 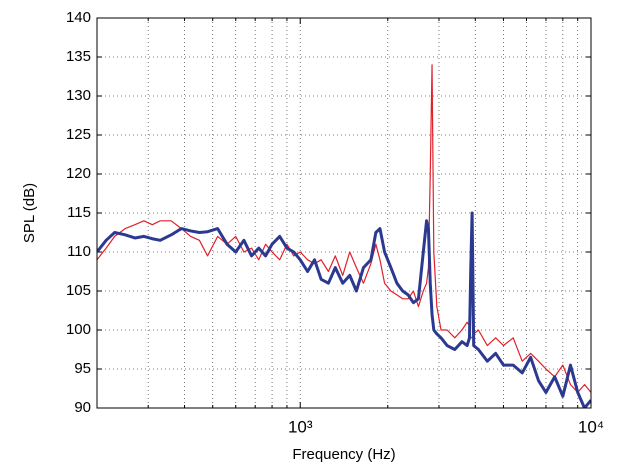 I want to click on y-tick-label: 120, so click(x=78, y=173).